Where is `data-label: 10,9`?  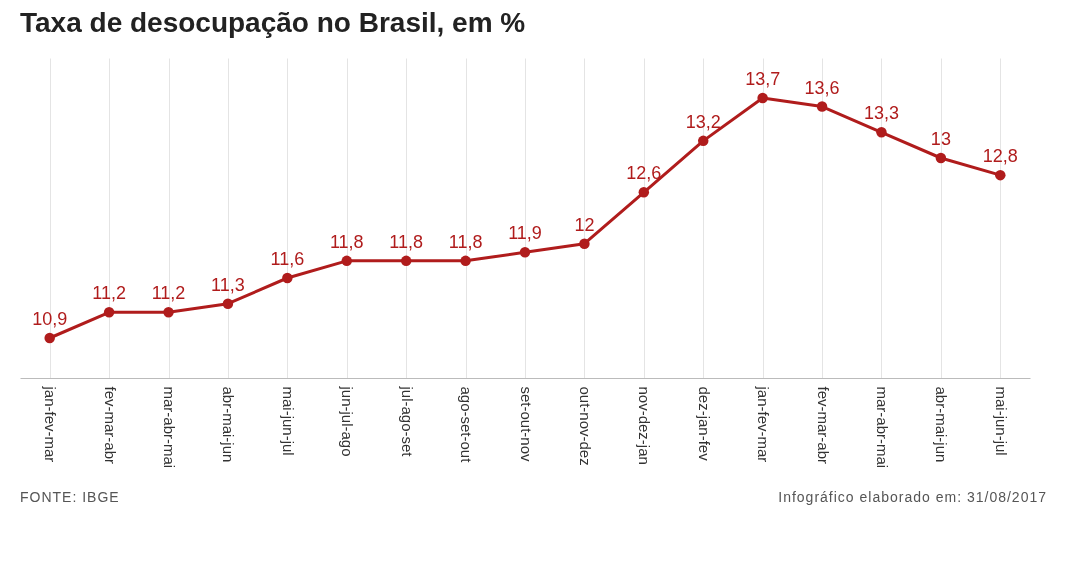 data-label: 10,9 is located at coordinates (50, 319).